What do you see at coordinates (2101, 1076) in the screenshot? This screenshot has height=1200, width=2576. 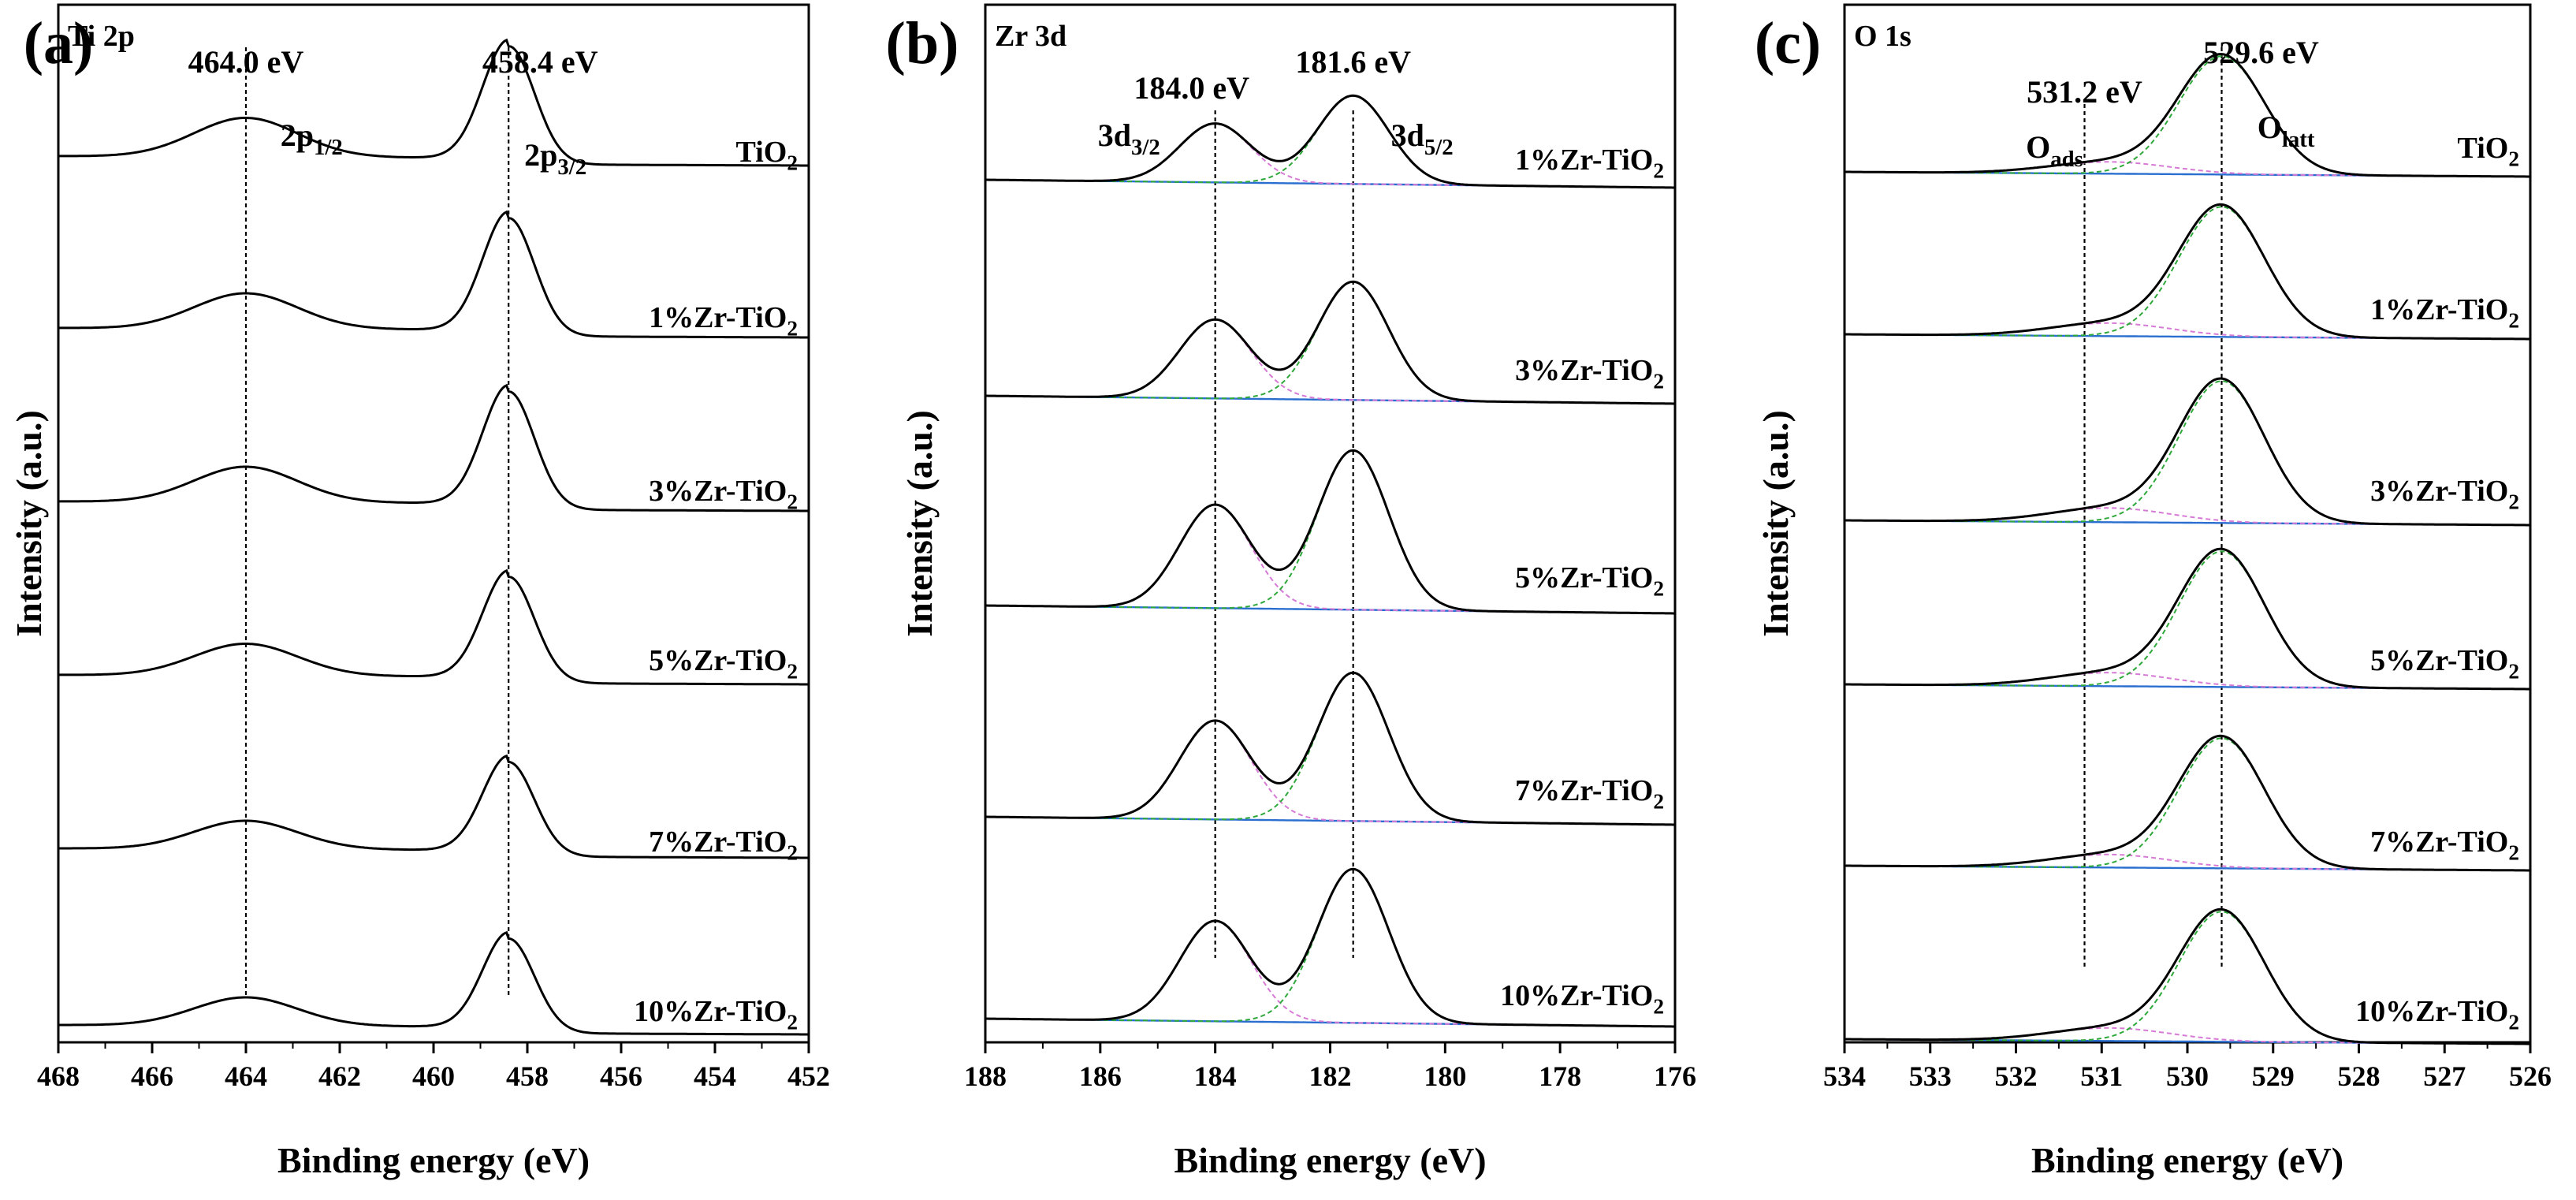 I see `x-tick-label: 531` at bounding box center [2101, 1076].